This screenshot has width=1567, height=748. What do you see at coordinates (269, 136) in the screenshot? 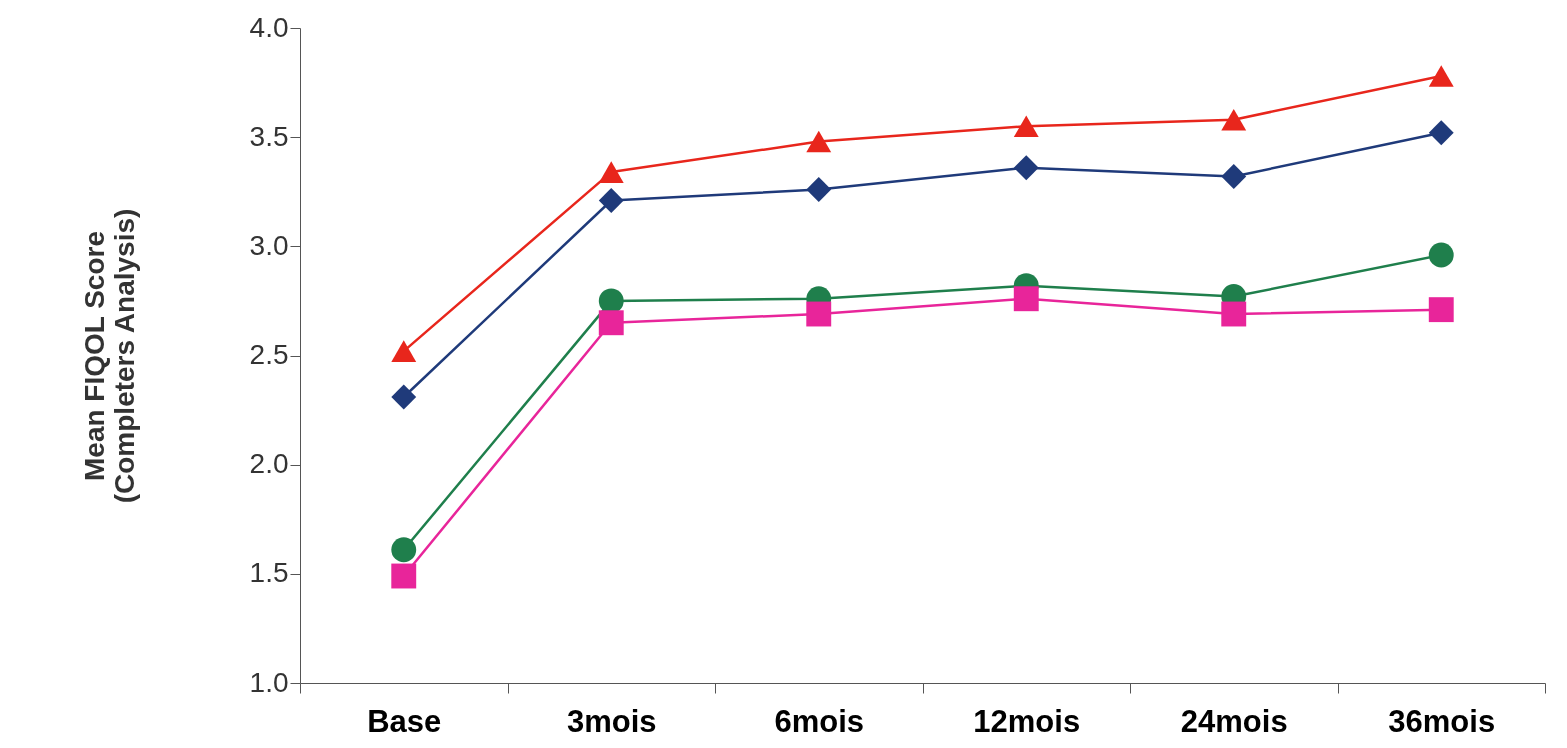
I see `y-tick-label: 3.5` at bounding box center [269, 136].